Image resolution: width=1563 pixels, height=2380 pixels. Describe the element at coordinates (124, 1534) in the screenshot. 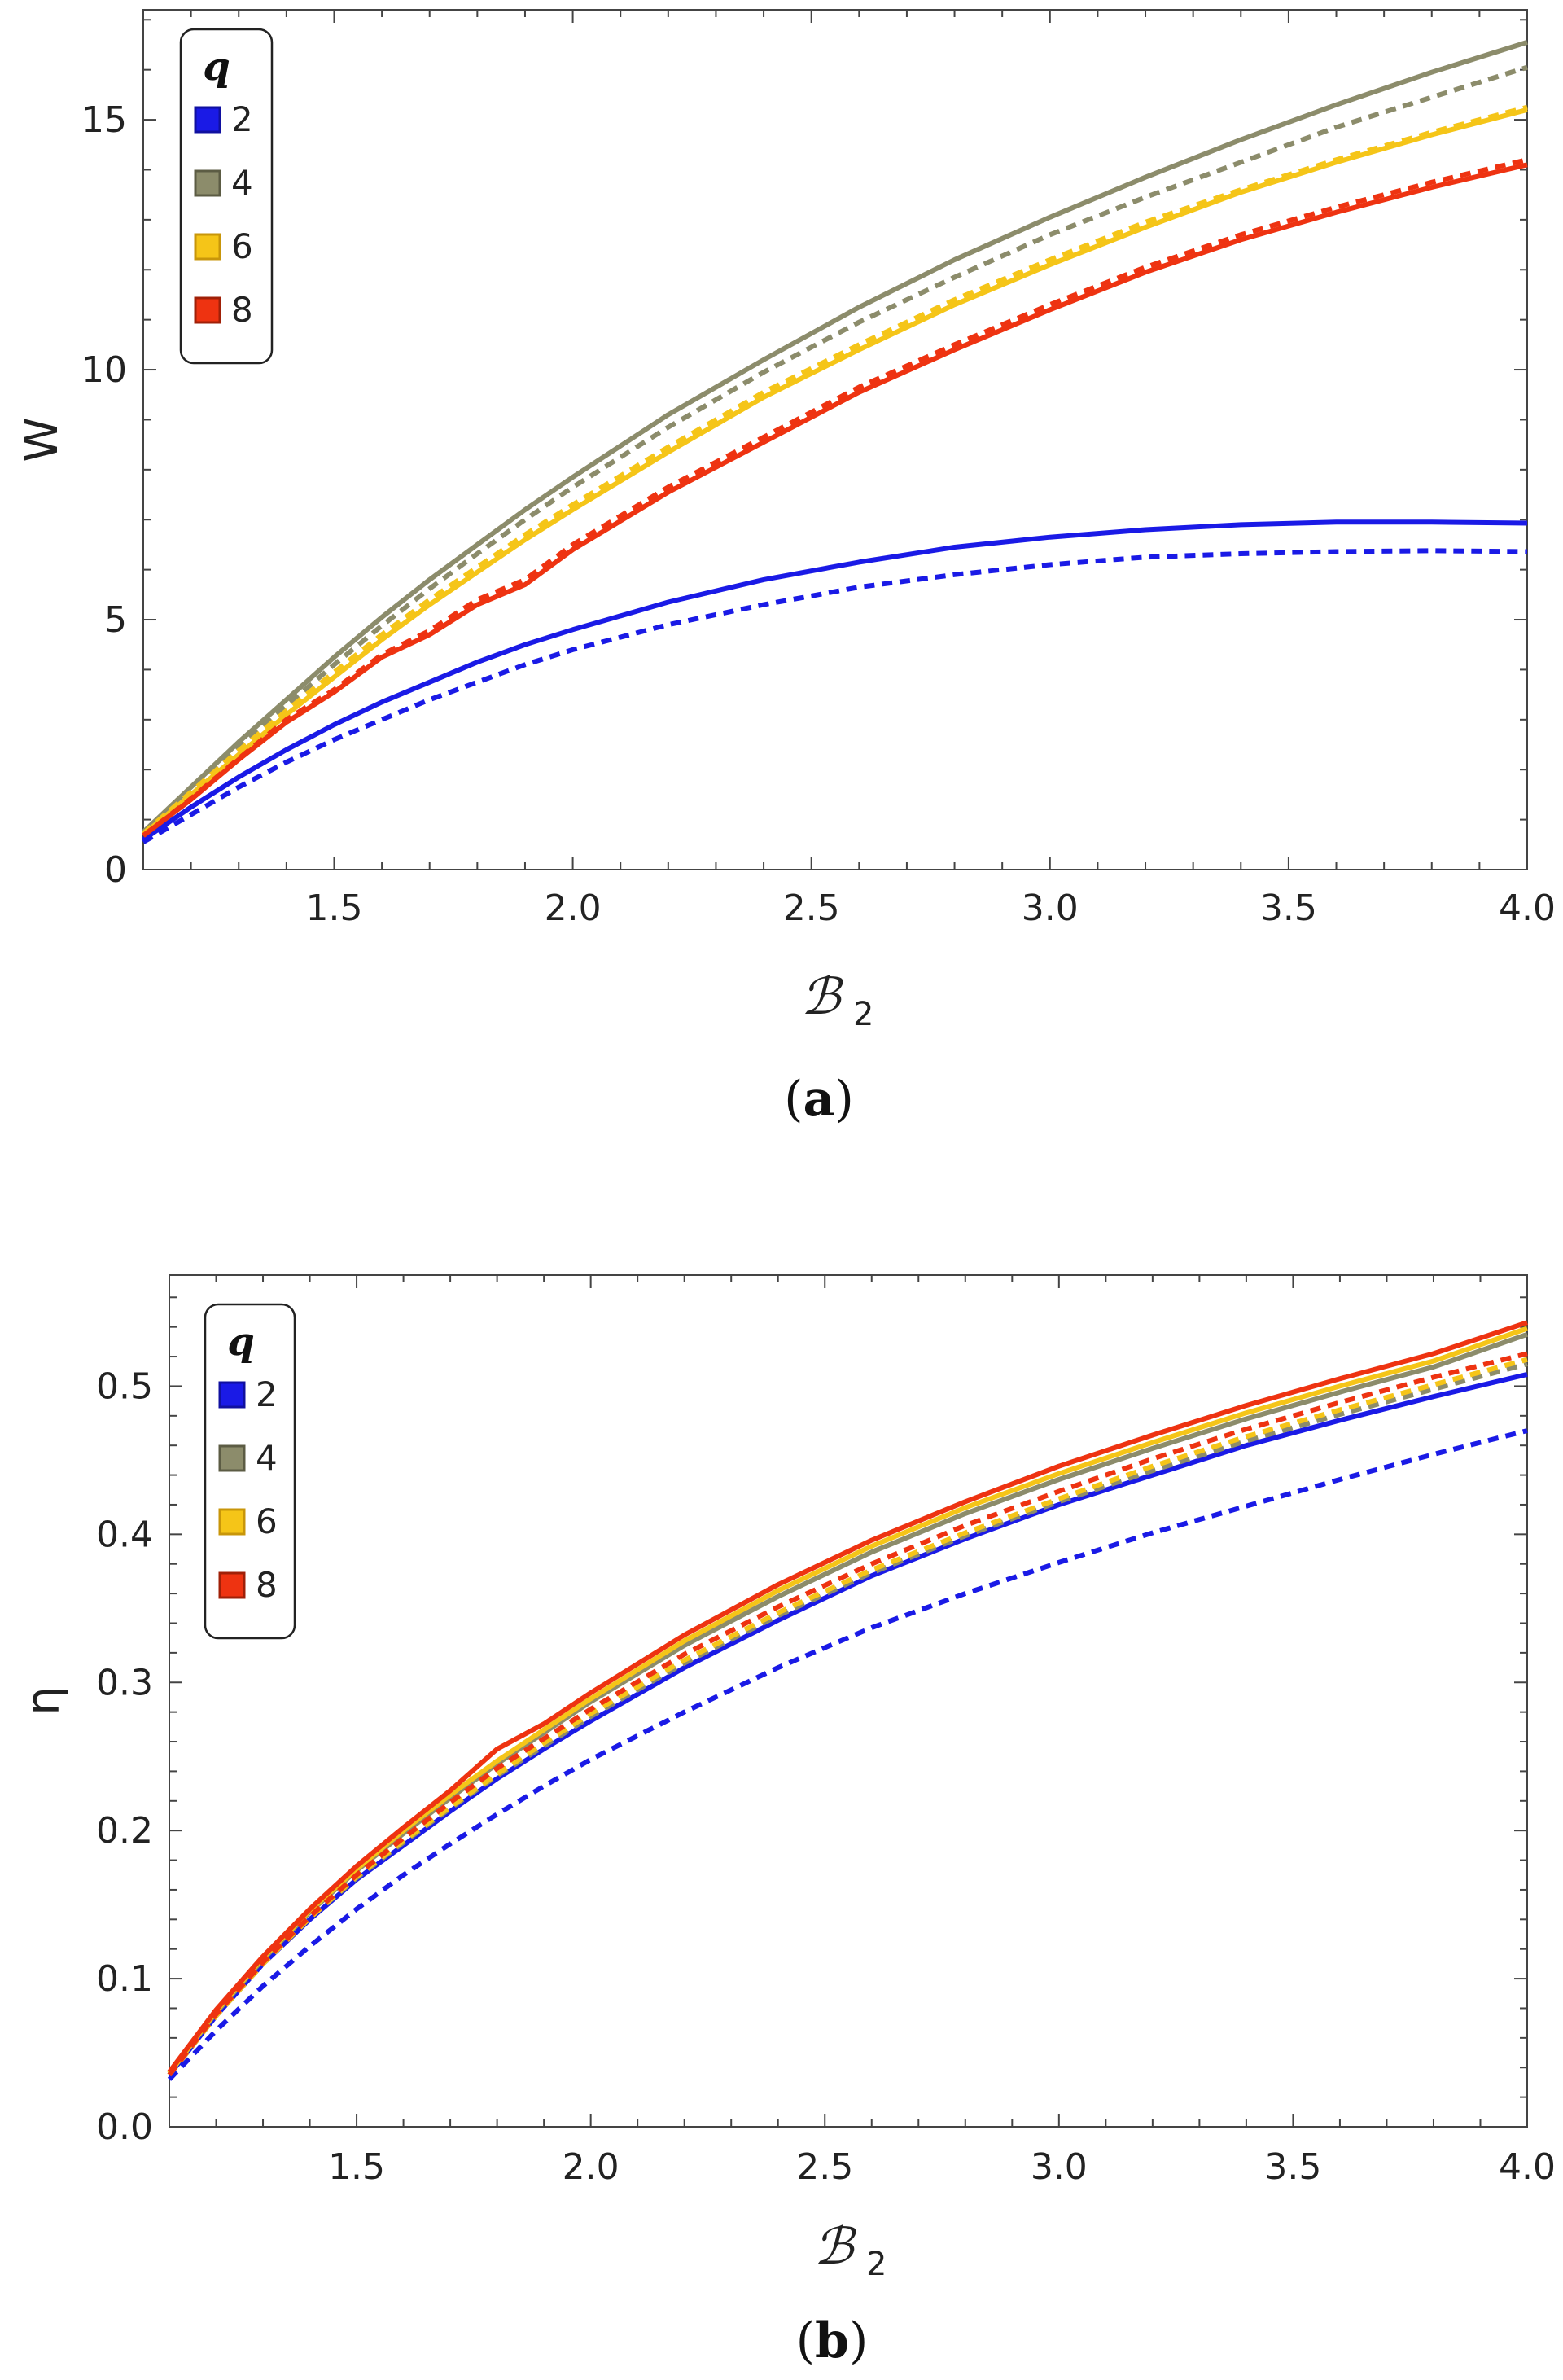

I see `y-tick-label: 0.4` at that location.